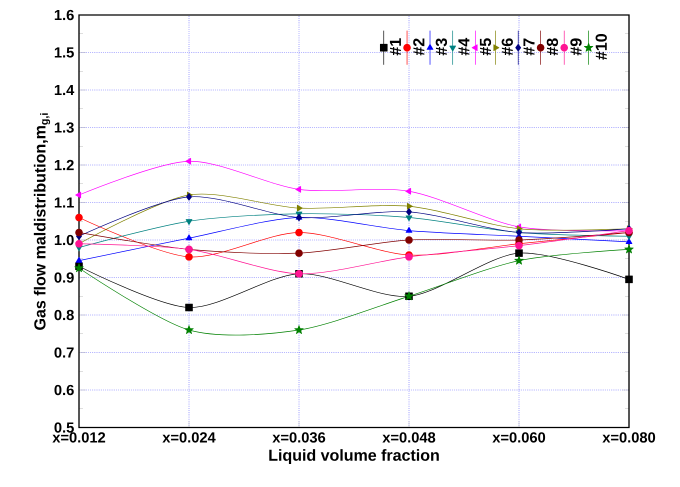  I want to click on legend-label: #5, so click(486, 47).